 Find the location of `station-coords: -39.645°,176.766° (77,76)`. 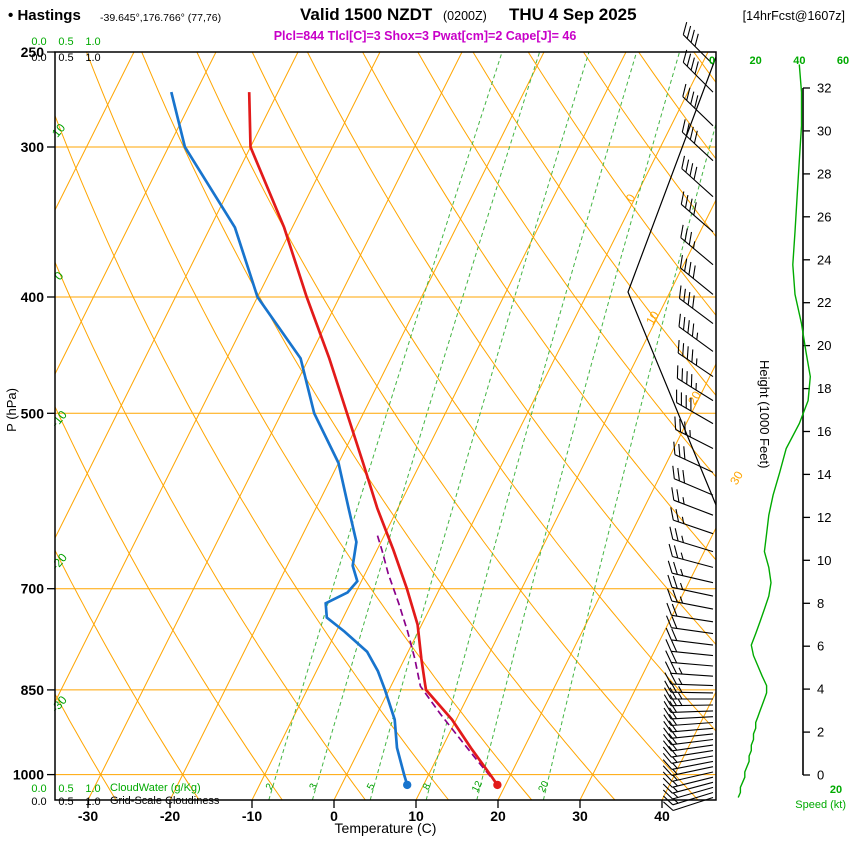

station-coords: -39.645°,176.766° (77,76) is located at coordinates (161, 18).